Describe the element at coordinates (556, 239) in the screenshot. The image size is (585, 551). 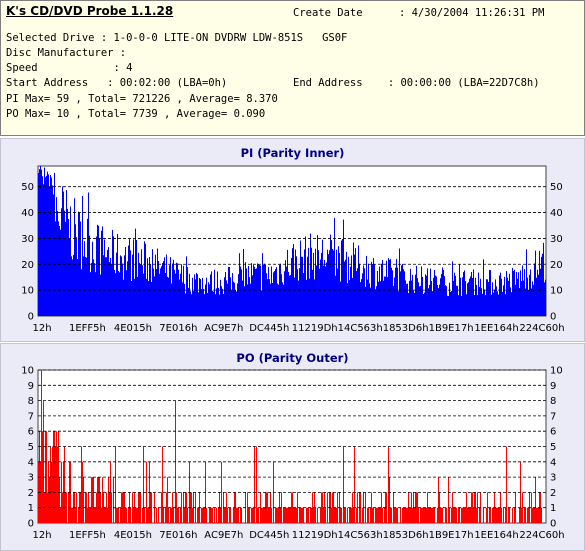
I see `y-tick-label-right: 30` at that location.